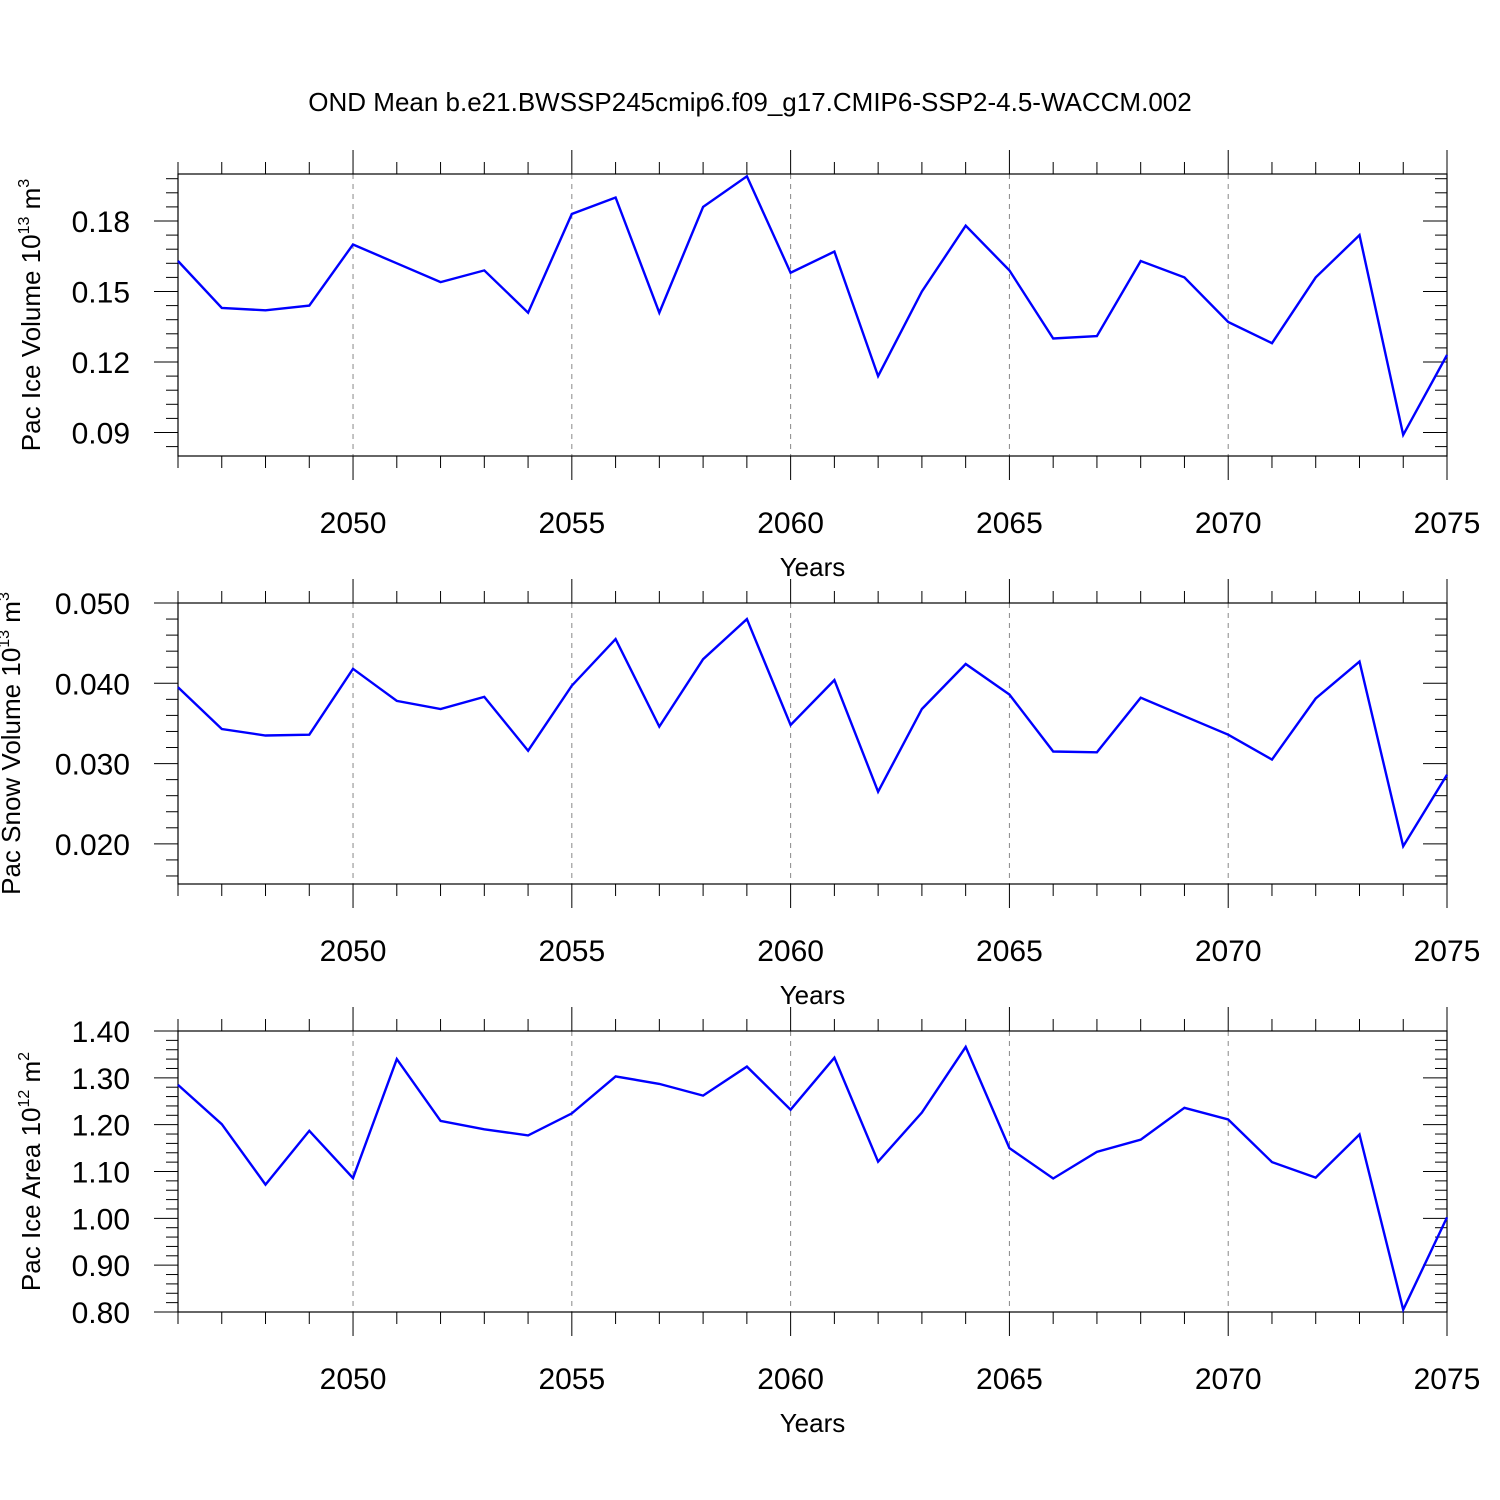 The height and width of the screenshot is (1500, 1500). What do you see at coordinates (31, 315) in the screenshot?
I see `y-axis-label: Pac Ice Volume 1013 m3` at bounding box center [31, 315].